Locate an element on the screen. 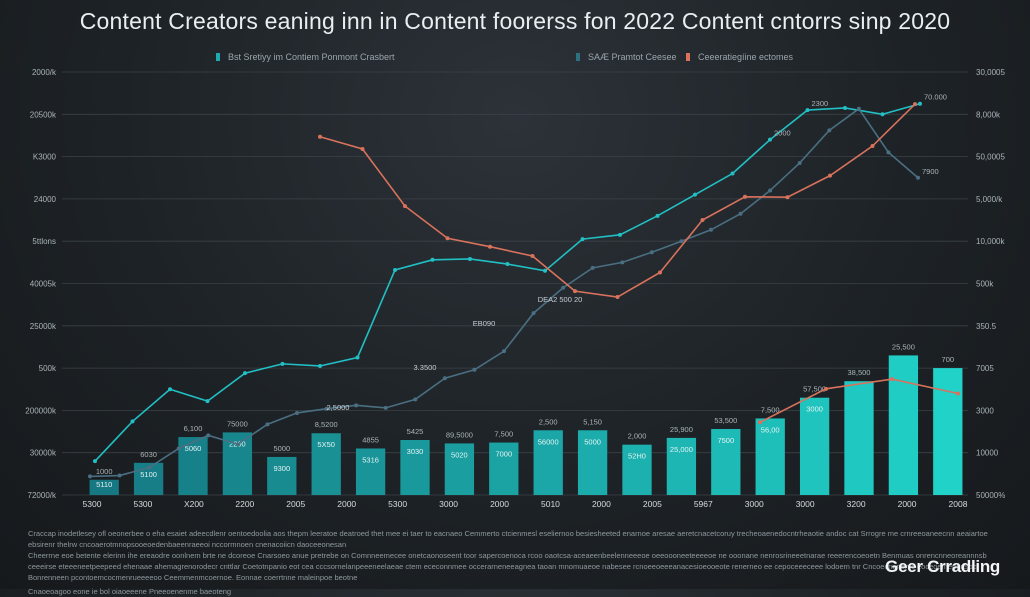 The width and height of the screenshot is (1030, 597). legend-item-1: Bst Sretiyy im Contiem Ponmont Crasbert is located at coordinates (305, 57).